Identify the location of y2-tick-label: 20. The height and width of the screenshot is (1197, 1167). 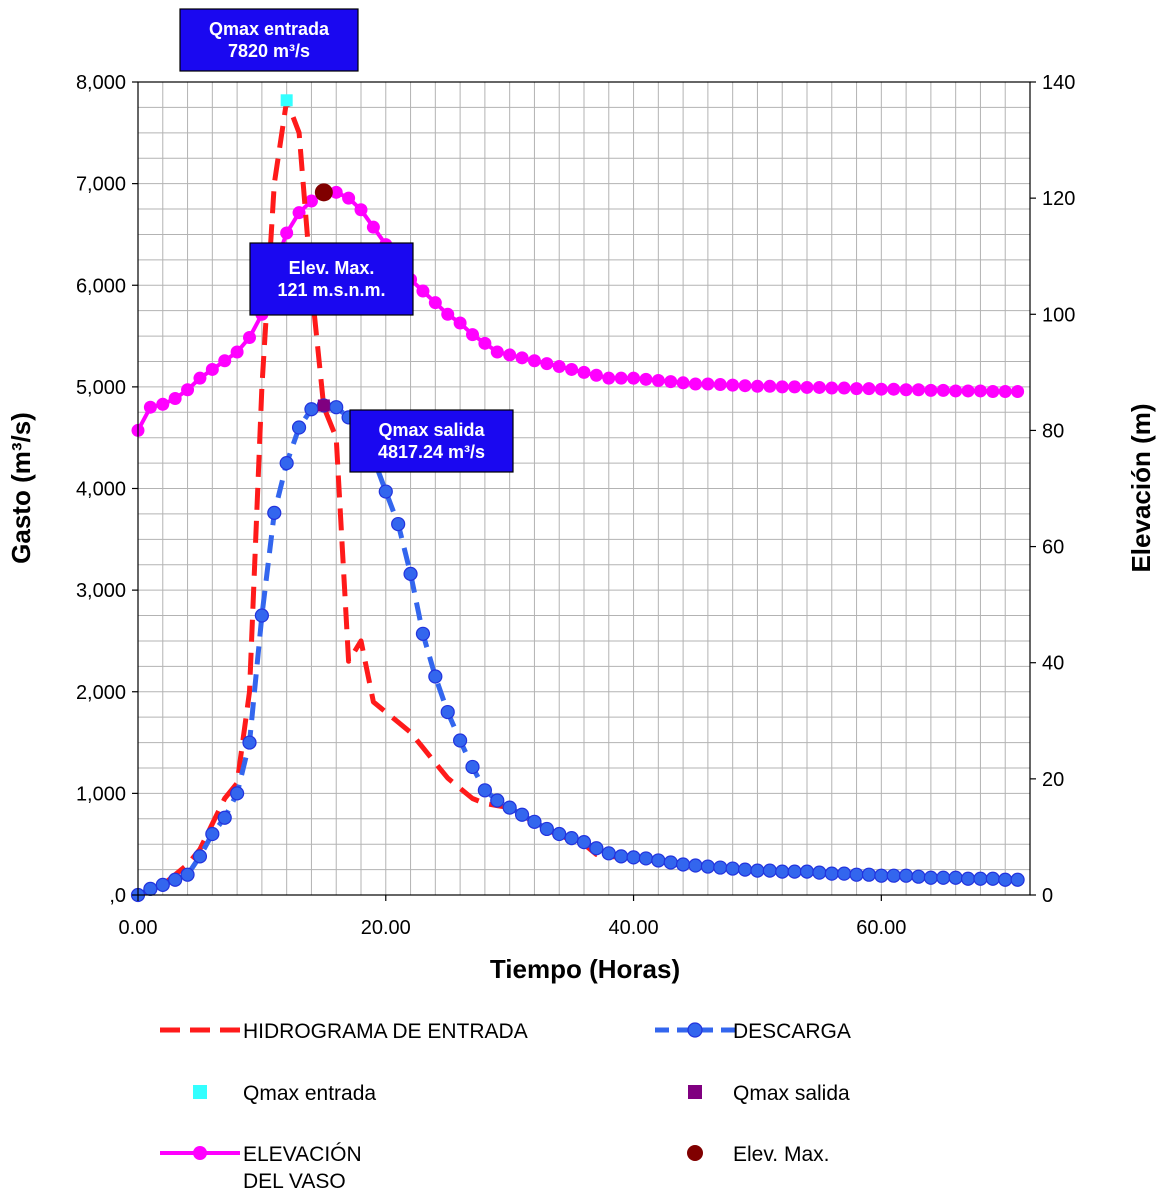
(1053, 780).